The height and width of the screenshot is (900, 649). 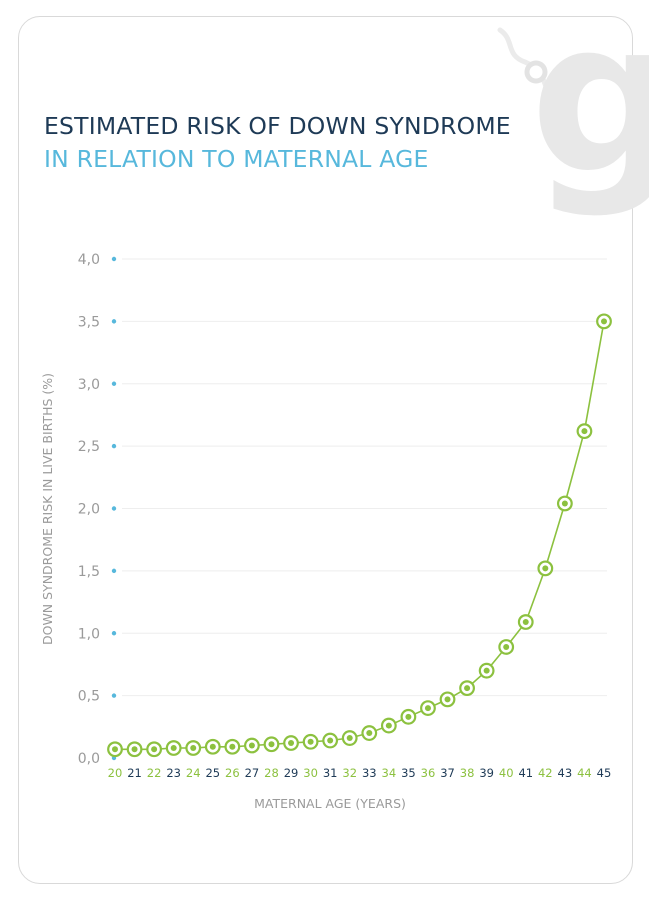 I want to click on x-tick-label: 26, so click(x=232, y=773).